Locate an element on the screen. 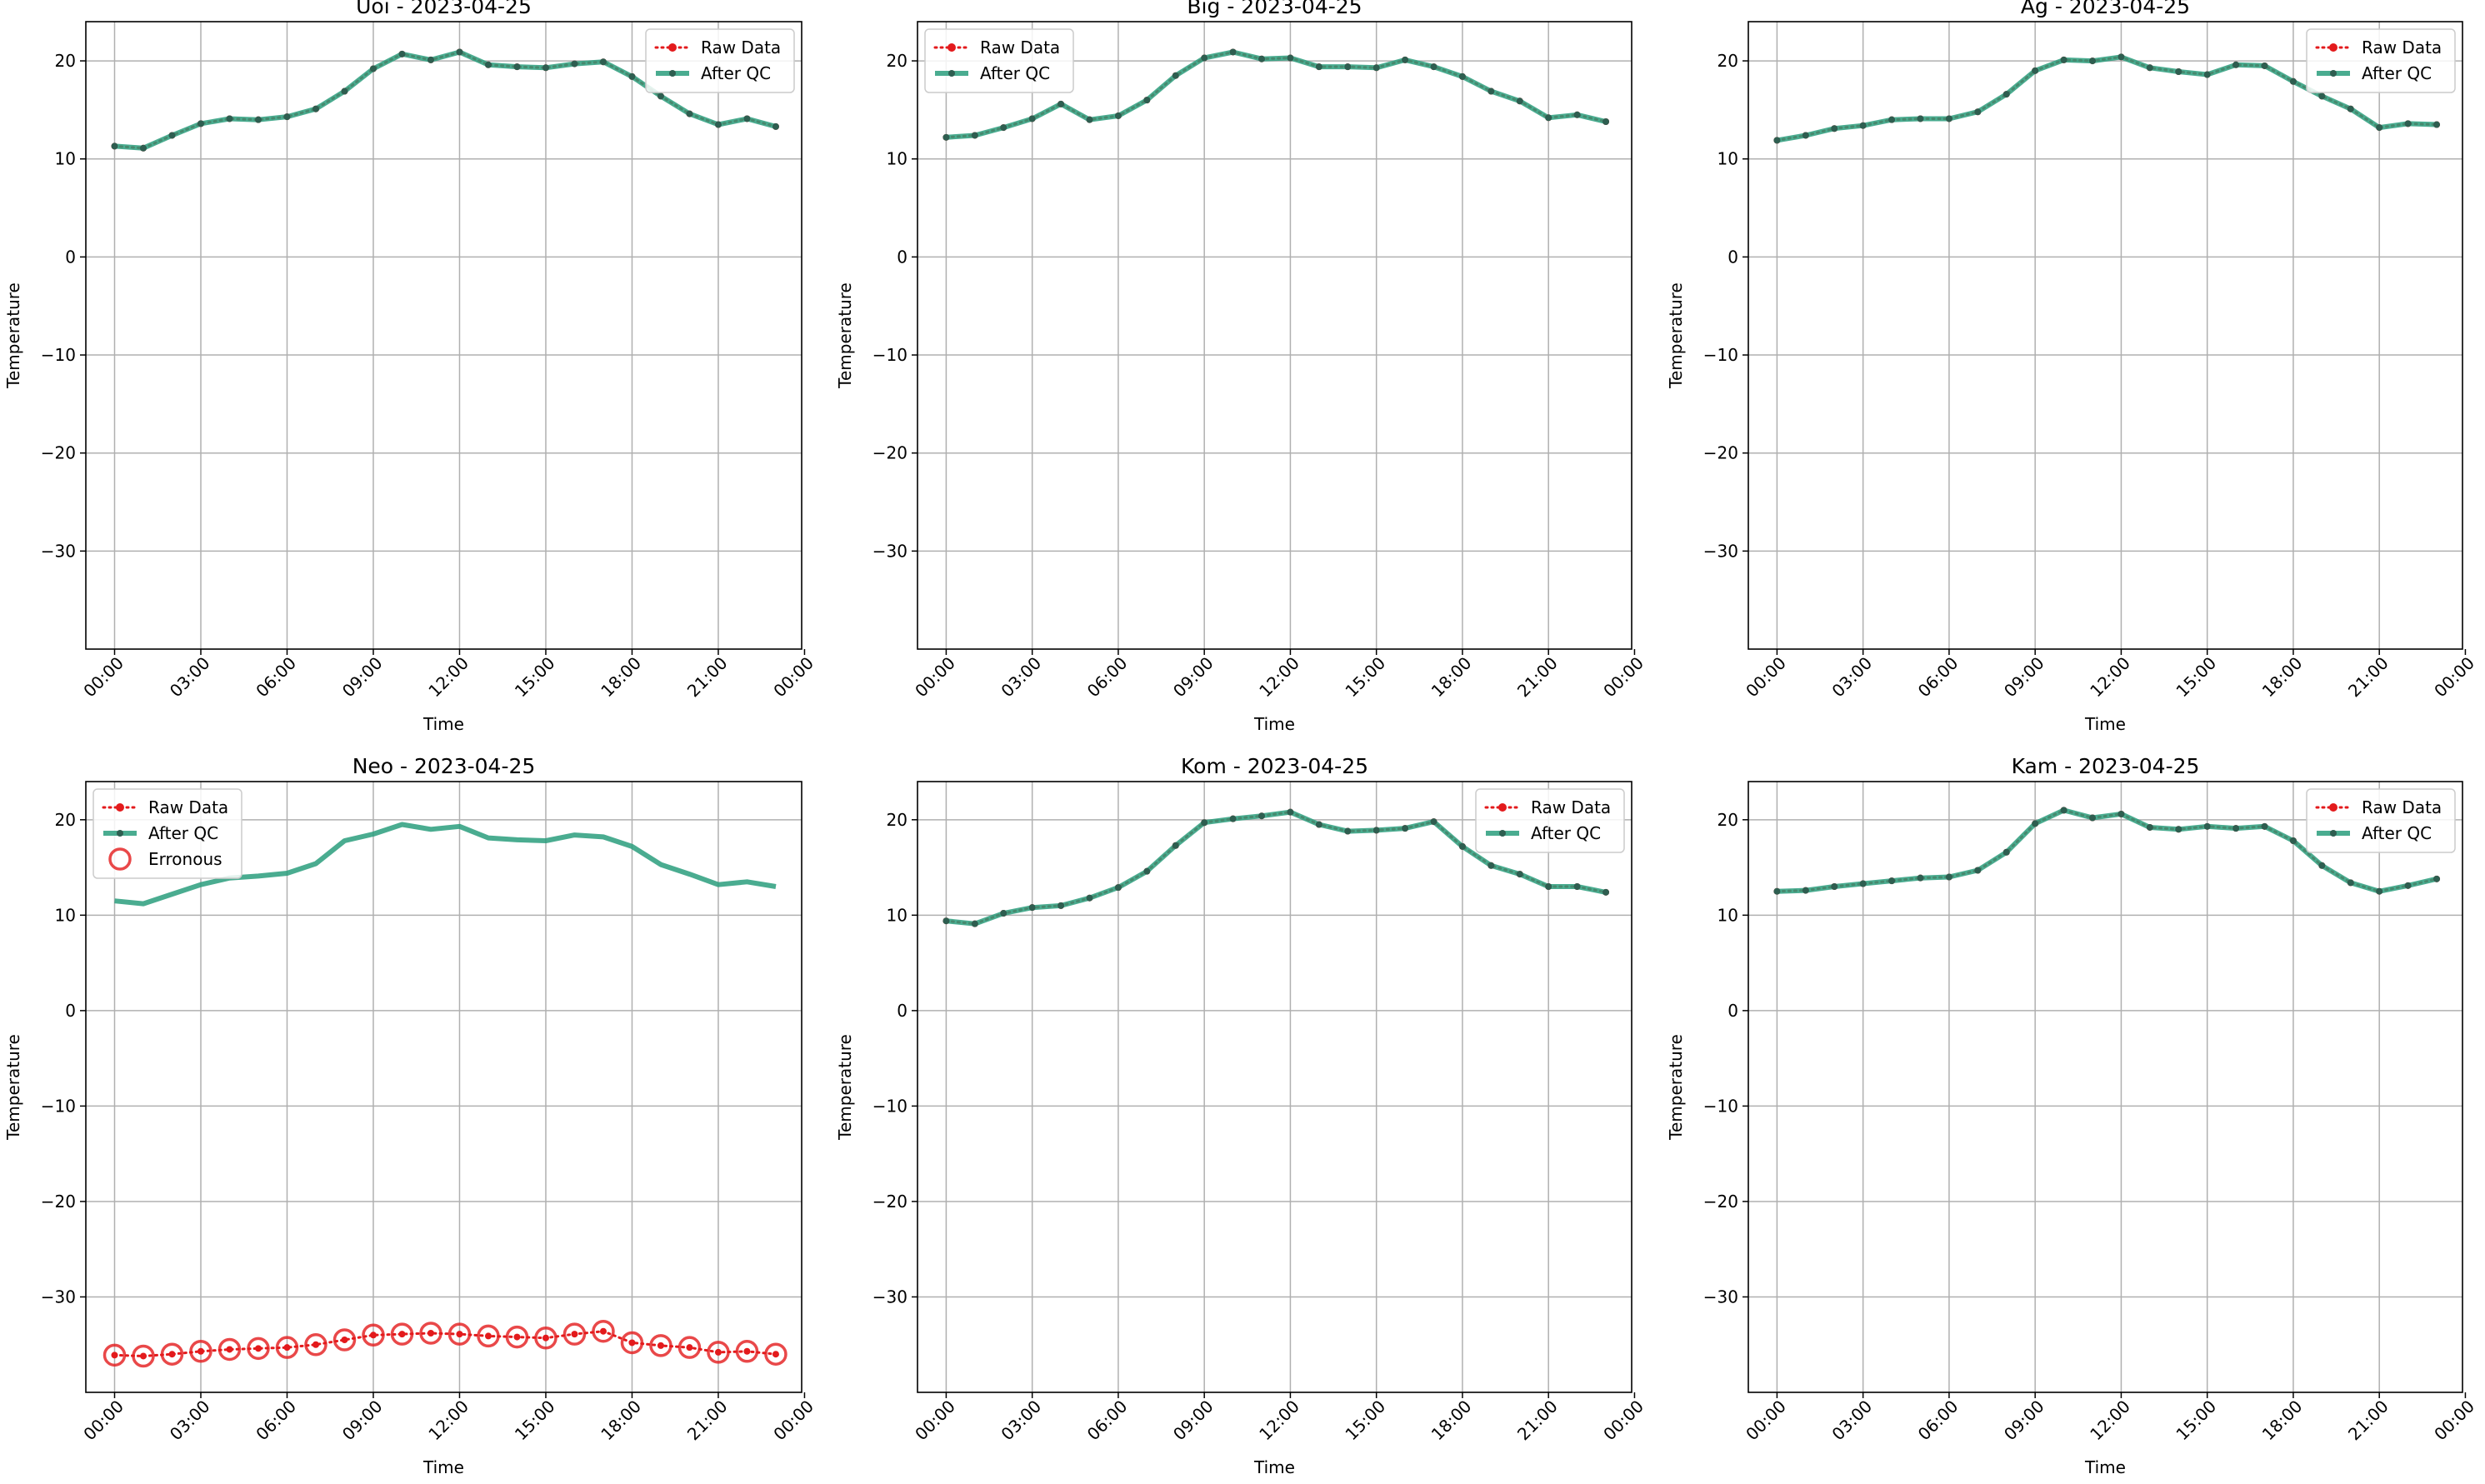 Image resolution: width=2485 pixels, height=1484 pixels. x-tick-label: 12:00 is located at coordinates (448, 678).